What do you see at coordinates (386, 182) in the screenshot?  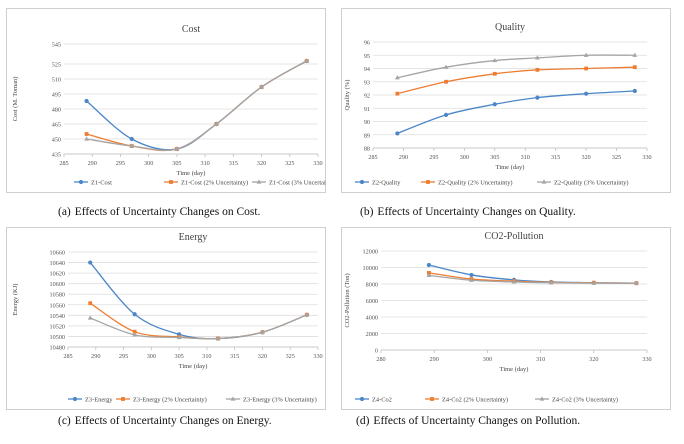 I see `legend-label: Z2-Quality` at bounding box center [386, 182].